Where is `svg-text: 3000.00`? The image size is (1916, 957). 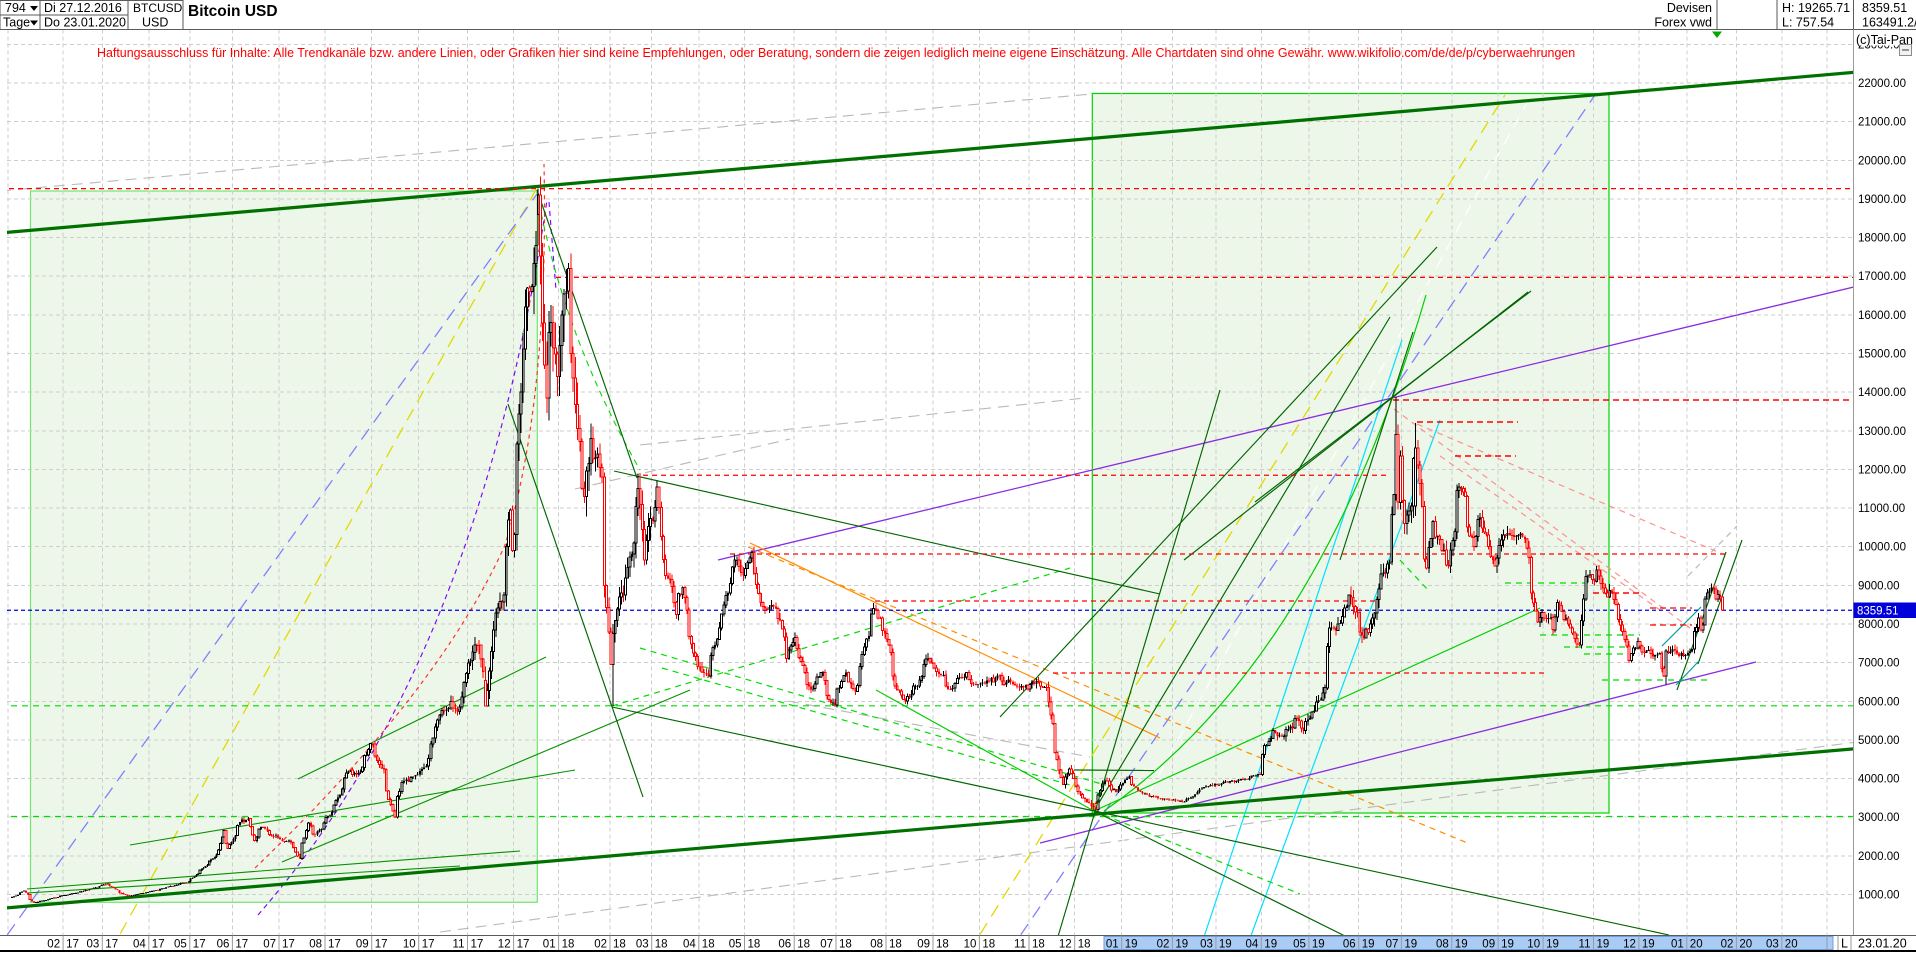
svg-text: 3000.00 is located at coordinates (1879, 818).